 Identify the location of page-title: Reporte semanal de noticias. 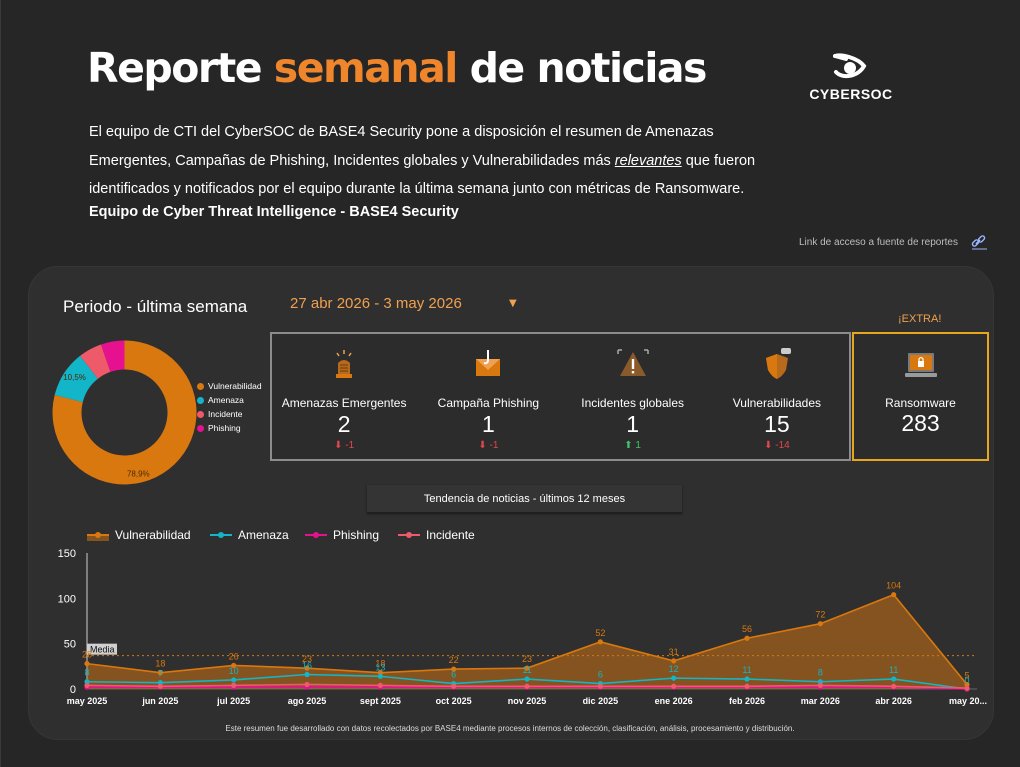
(397, 68).